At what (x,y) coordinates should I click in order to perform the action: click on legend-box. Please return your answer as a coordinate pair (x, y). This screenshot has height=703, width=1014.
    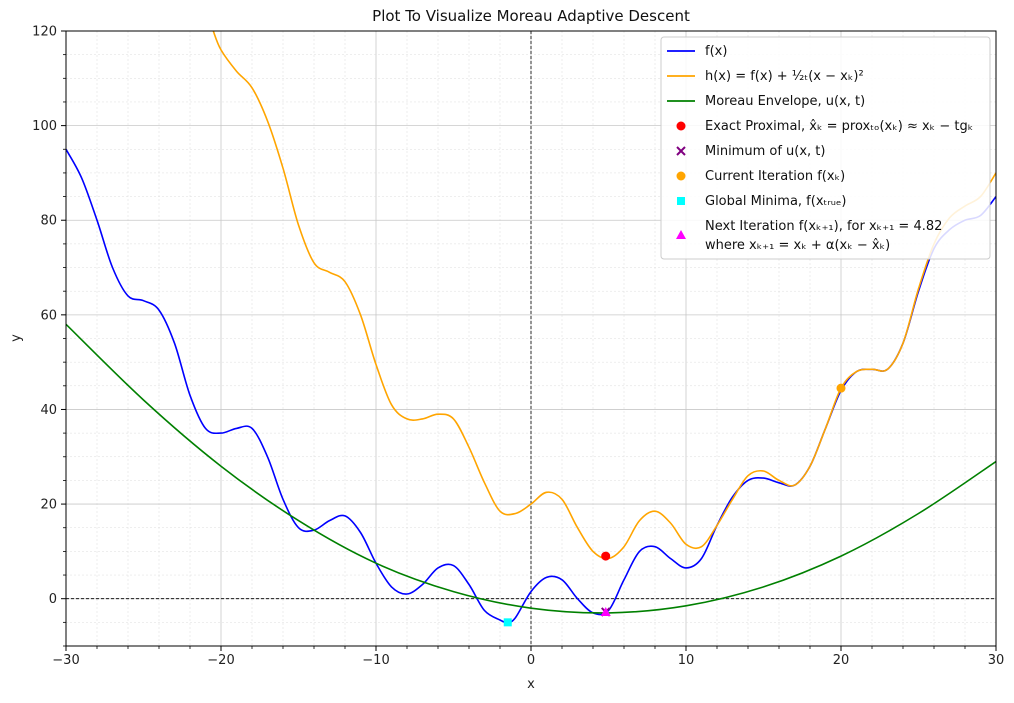
    Looking at the image, I should click on (825, 148).